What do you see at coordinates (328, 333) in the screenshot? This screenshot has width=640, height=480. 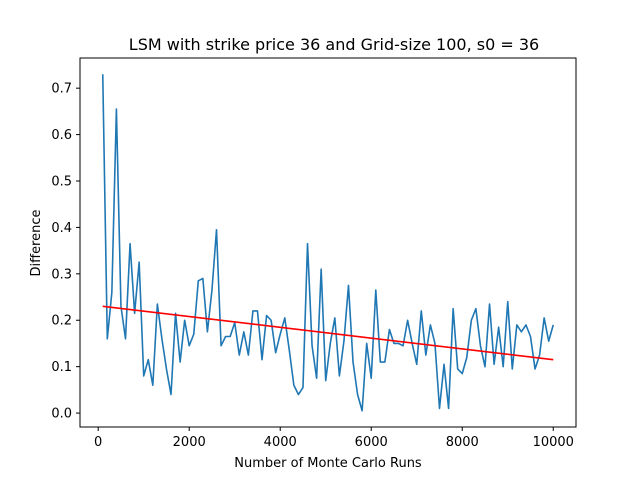 I see `trend-line` at bounding box center [328, 333].